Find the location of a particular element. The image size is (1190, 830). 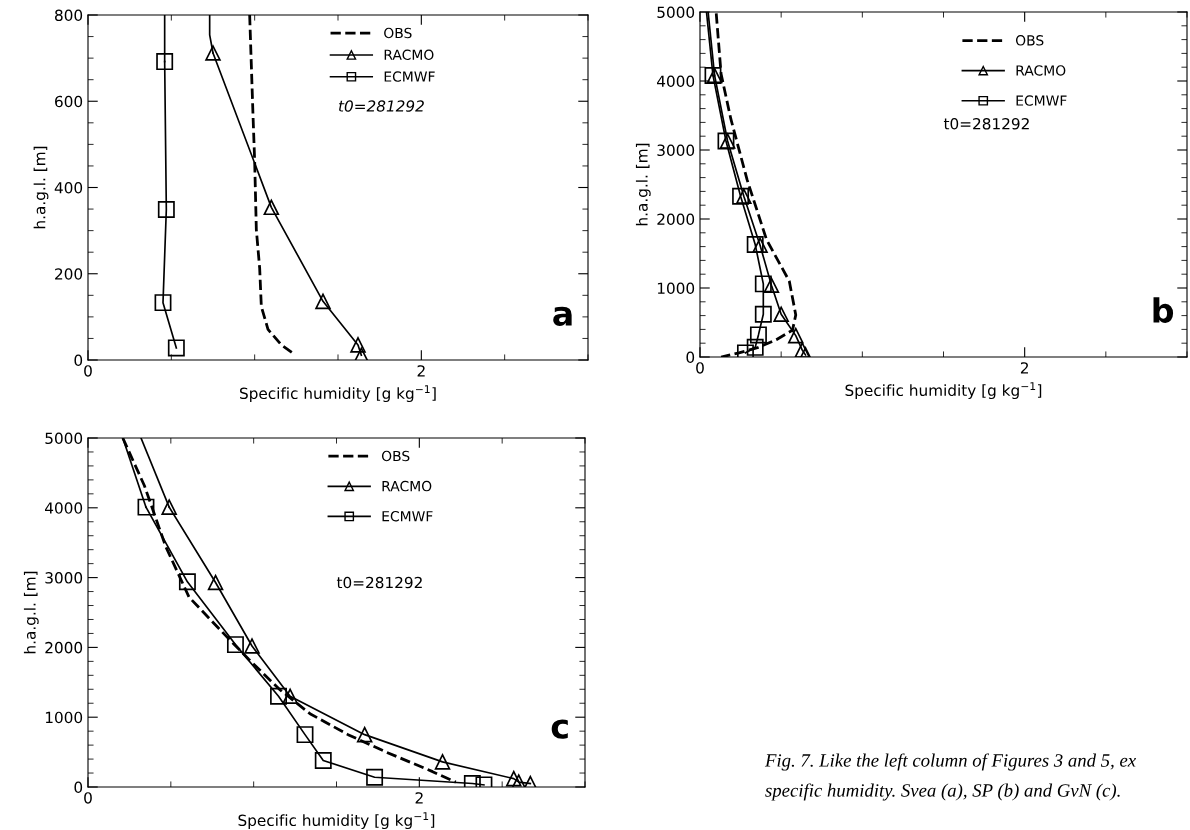

annotation: b is located at coordinates (1163, 310).